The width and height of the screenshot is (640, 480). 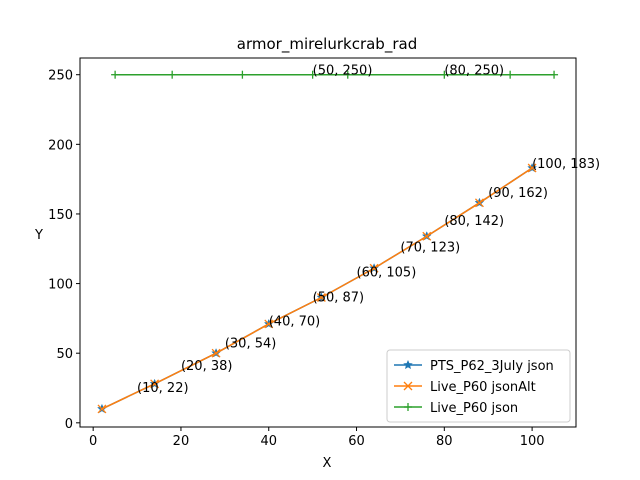 What do you see at coordinates (268, 441) in the screenshot?
I see `x-tick-label: 40` at bounding box center [268, 441].